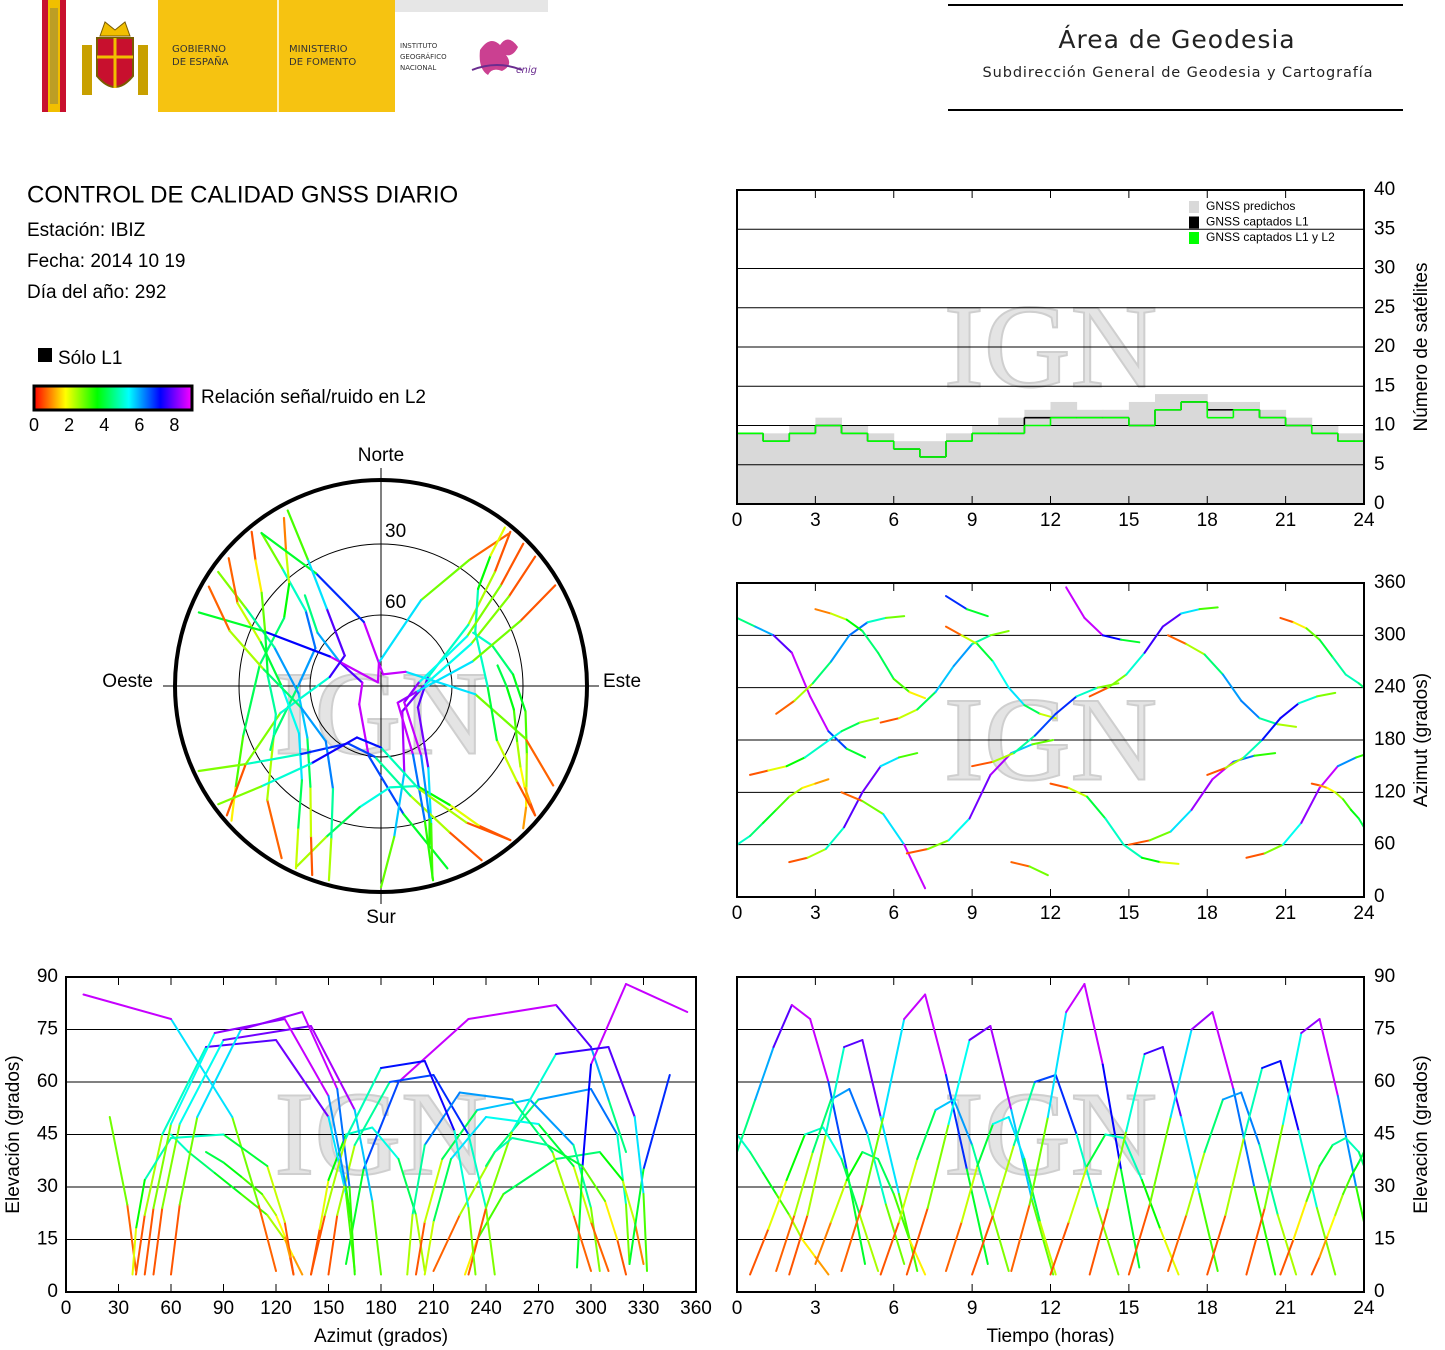 This screenshot has height=1350, width=1445. What do you see at coordinates (1384, 976) in the screenshot?
I see `y-tick-label: 90` at bounding box center [1384, 976].